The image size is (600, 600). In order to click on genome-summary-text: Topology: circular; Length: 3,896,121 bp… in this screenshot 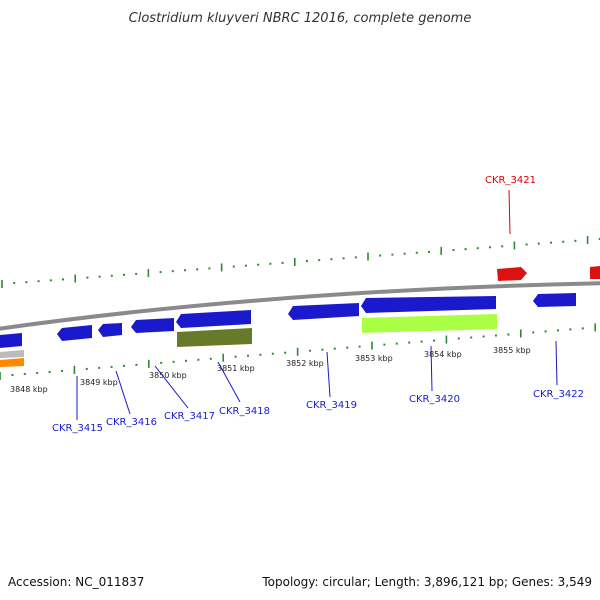, I will do `click(426, 582)`.